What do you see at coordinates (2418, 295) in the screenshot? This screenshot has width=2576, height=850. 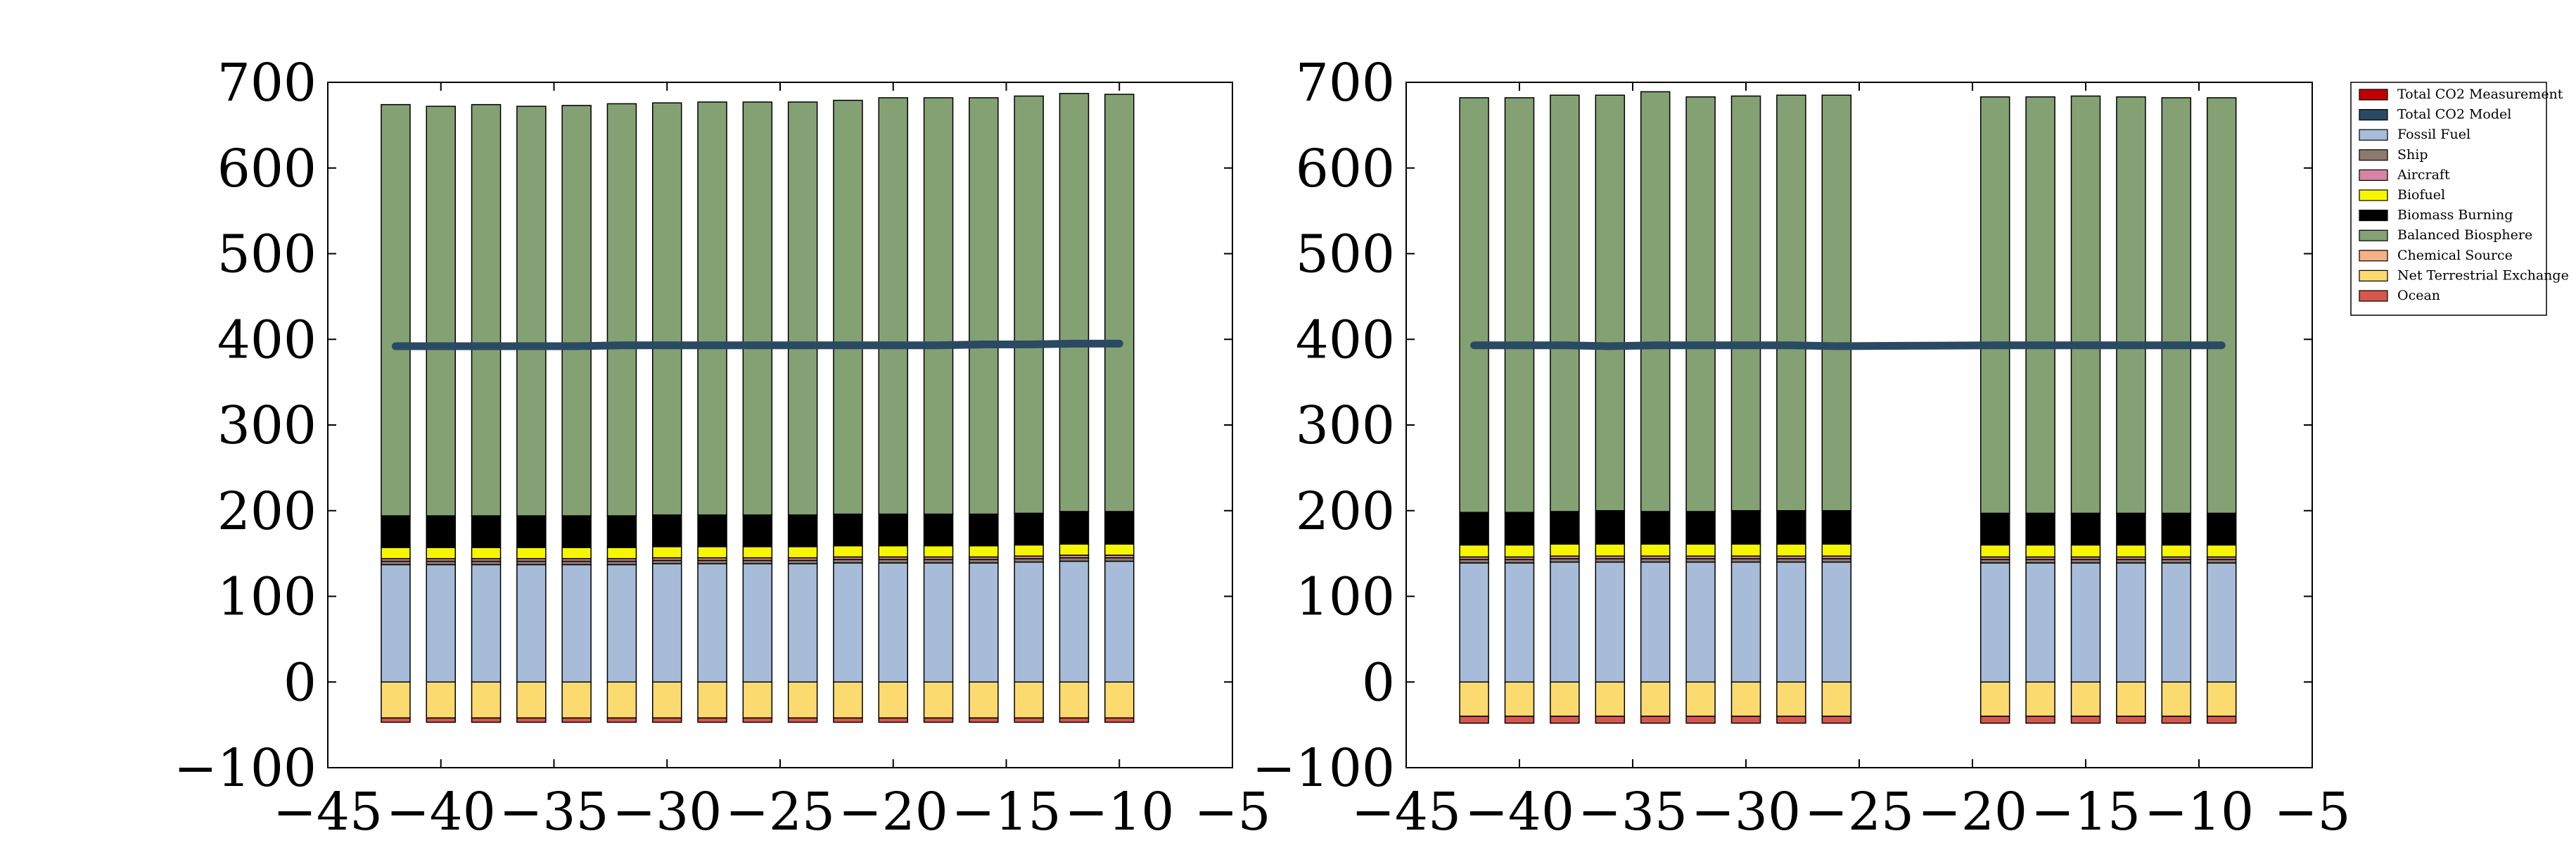 I see `legend-label-ocean: Ocean` at bounding box center [2418, 295].